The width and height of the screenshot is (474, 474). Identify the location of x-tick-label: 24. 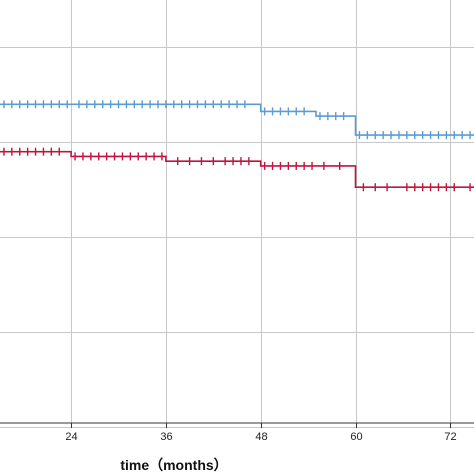
(71, 437).